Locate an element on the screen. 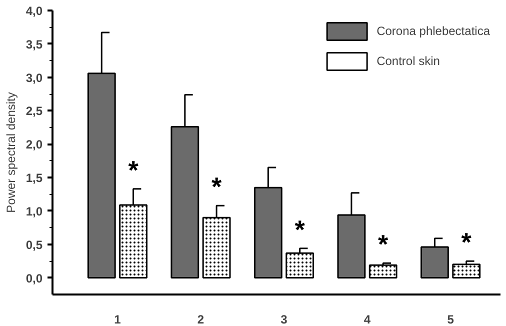 The width and height of the screenshot is (506, 326). y-tick-label: 3,0 is located at coordinates (34, 77).